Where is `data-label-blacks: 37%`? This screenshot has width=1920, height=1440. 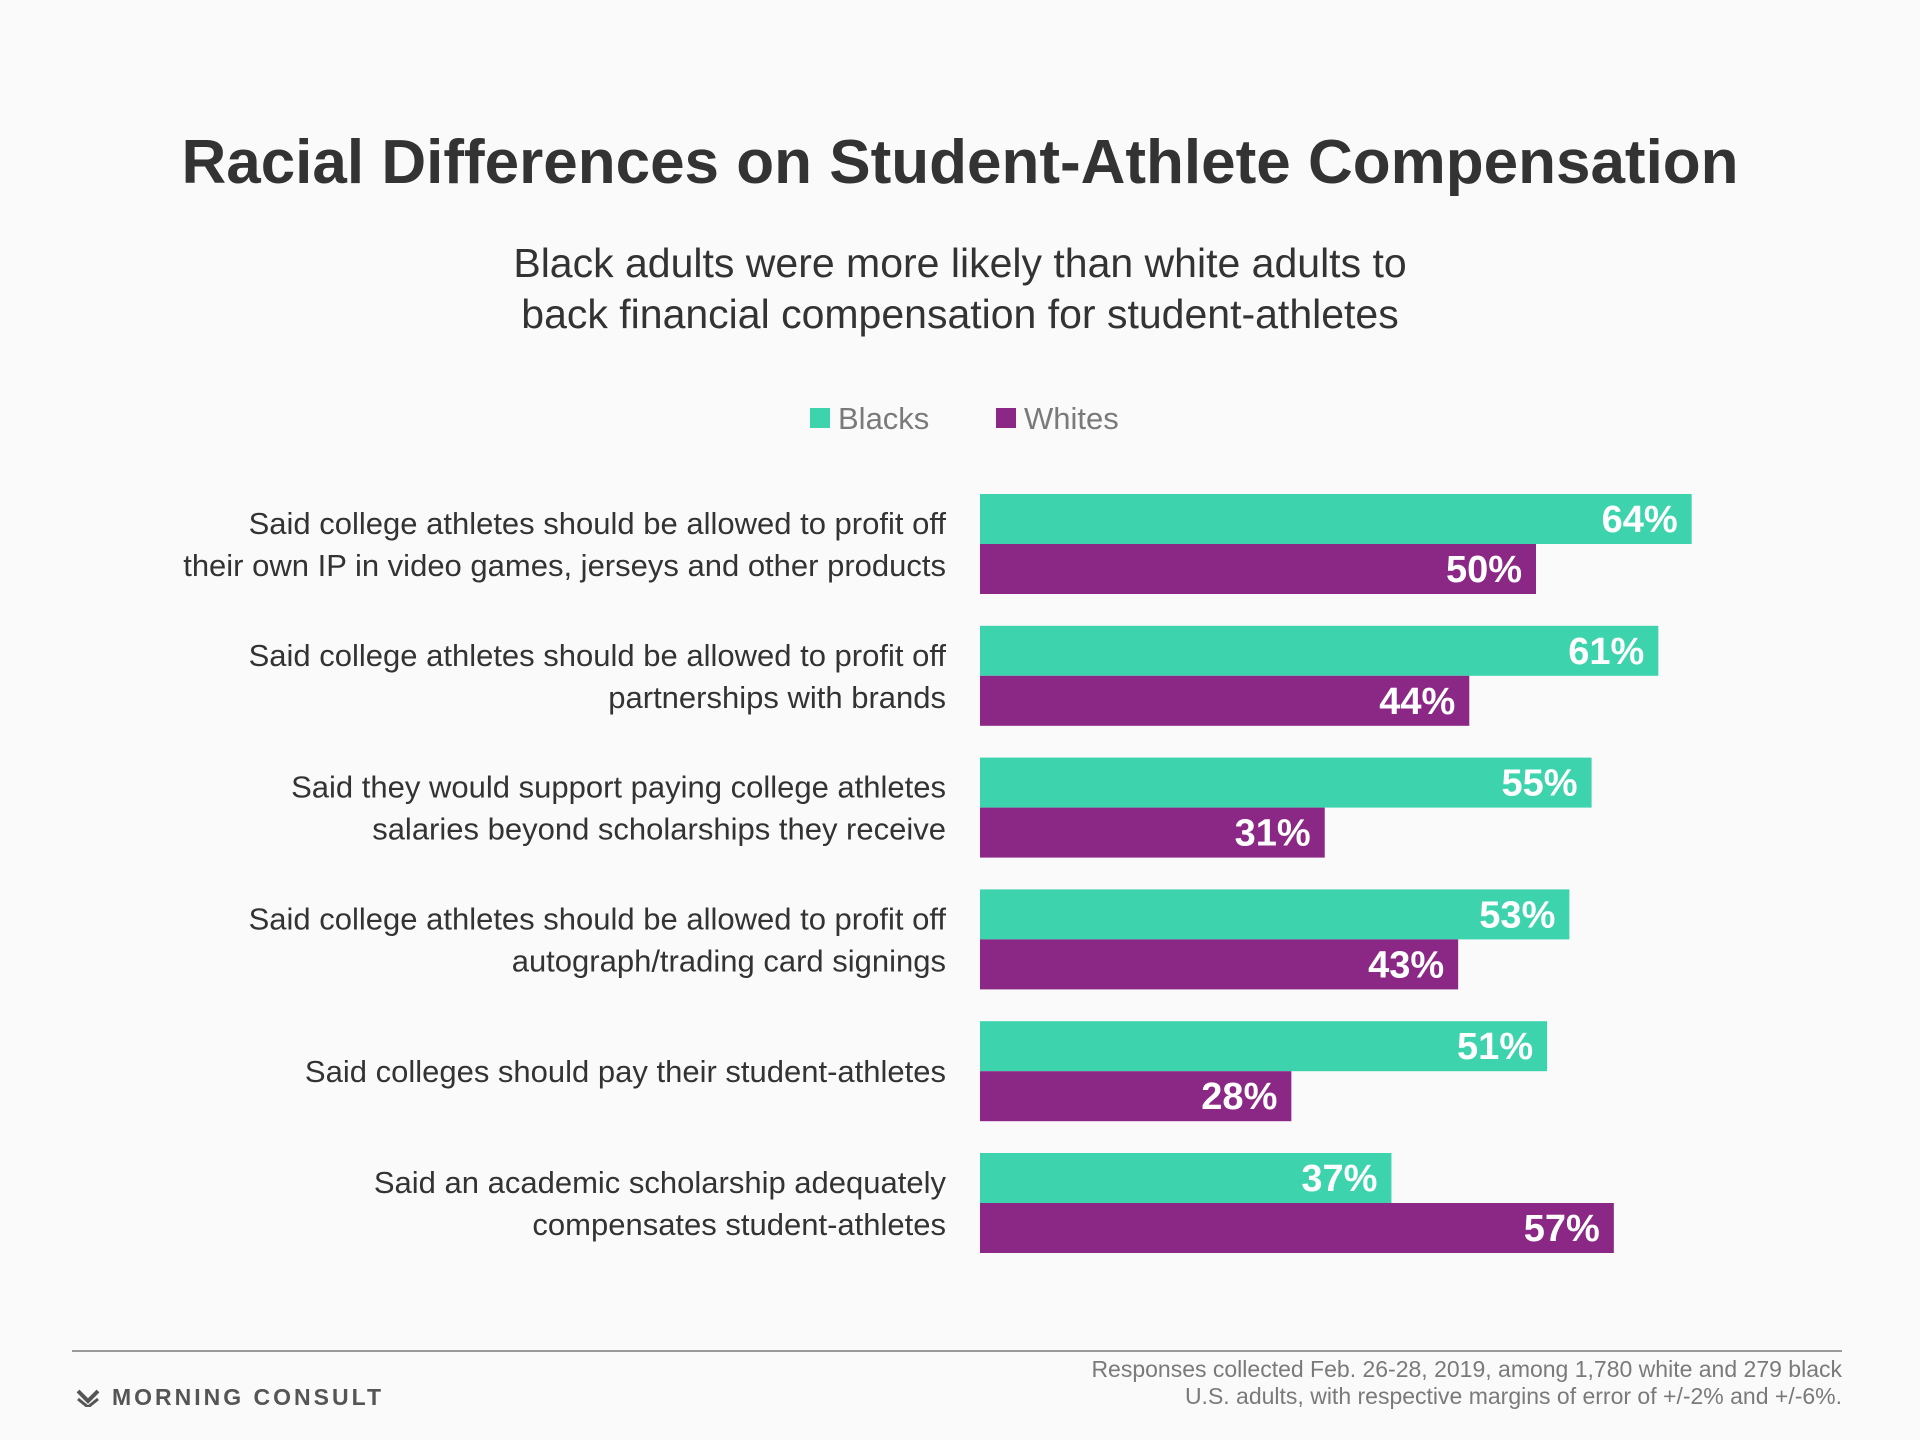 data-label-blacks: 37% is located at coordinates (1339, 1179).